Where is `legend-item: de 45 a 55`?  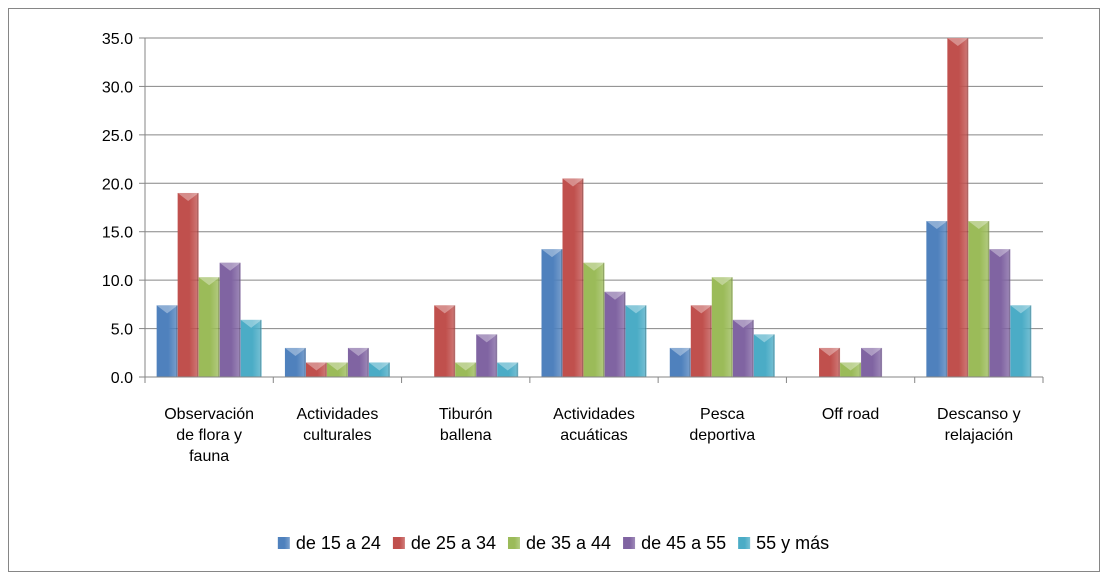 legend-item: de 45 a 55 is located at coordinates (674, 543).